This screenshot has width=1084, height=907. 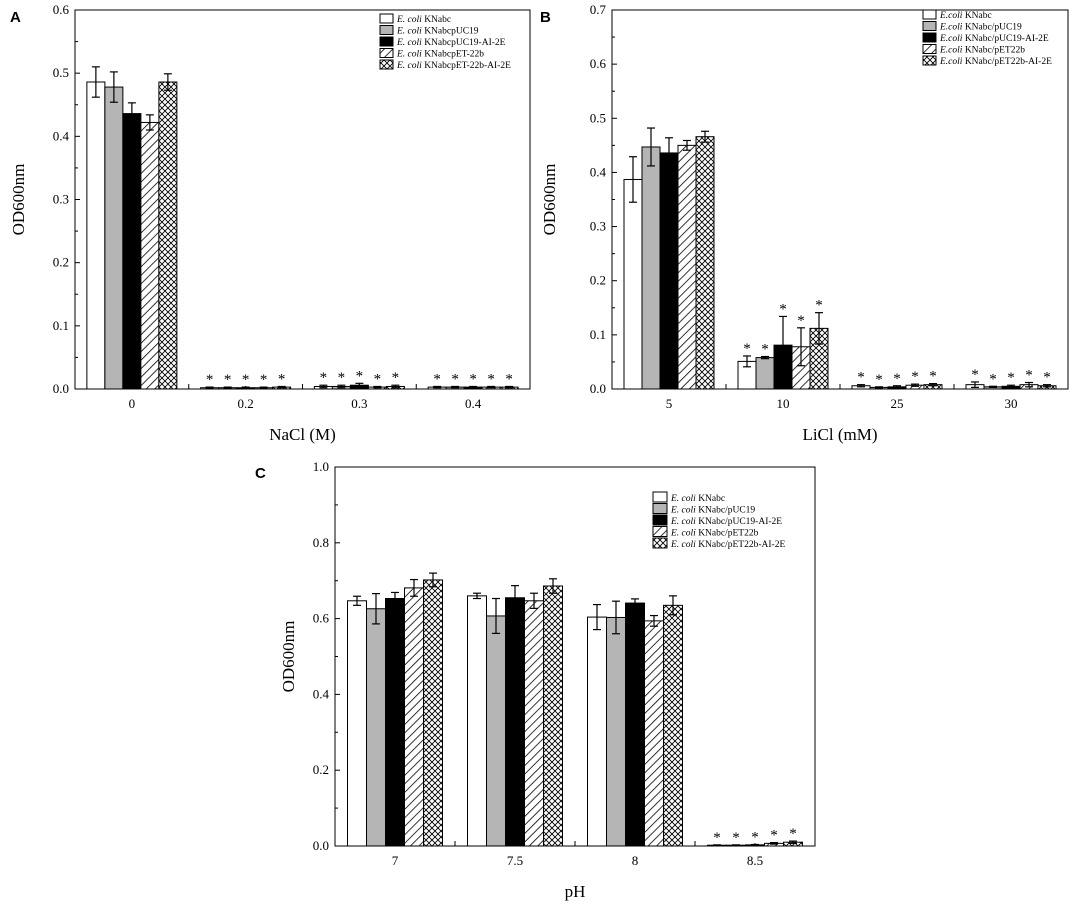 I want to click on x-axis-title: LiCl (mM), so click(x=839, y=434).